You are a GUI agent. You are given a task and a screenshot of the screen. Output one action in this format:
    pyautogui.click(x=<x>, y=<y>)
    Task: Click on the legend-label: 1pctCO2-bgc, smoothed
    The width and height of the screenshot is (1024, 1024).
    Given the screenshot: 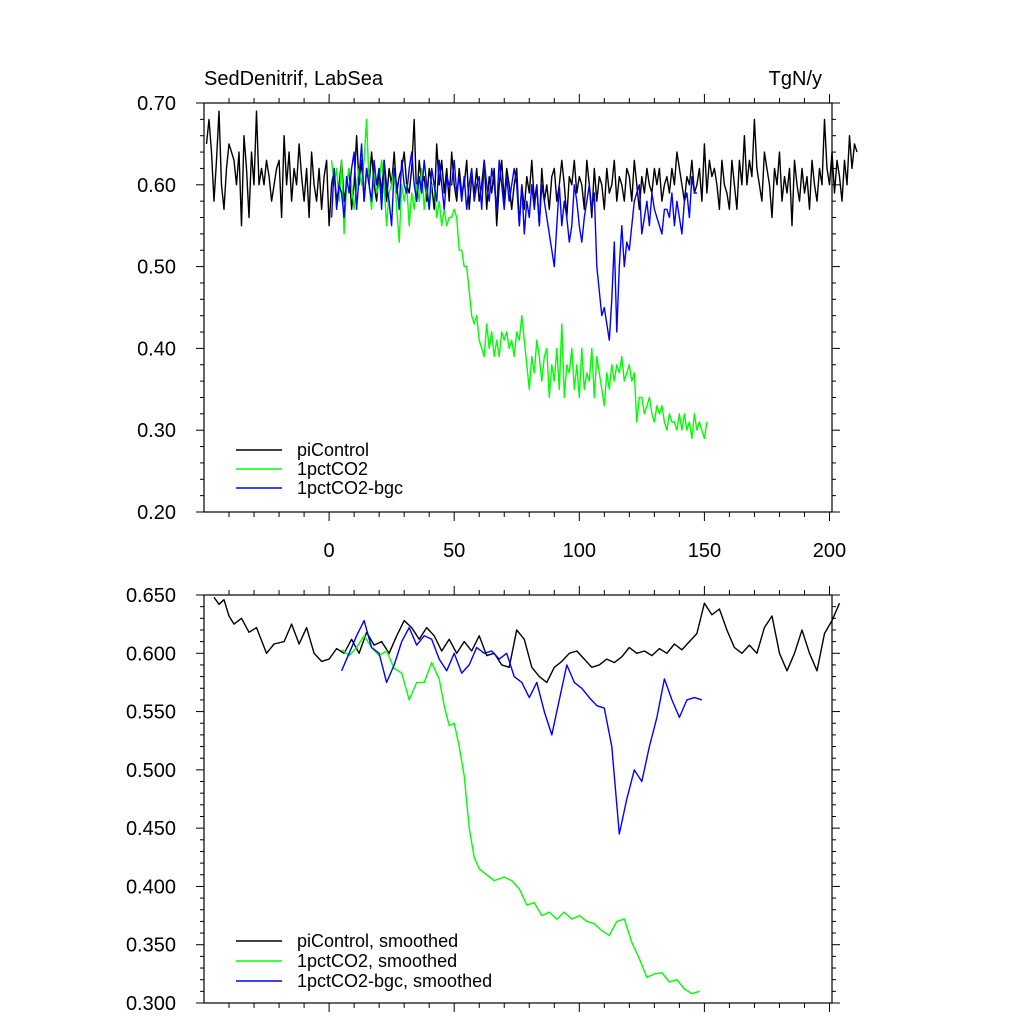 What is the action you would take?
    pyautogui.click(x=394, y=981)
    